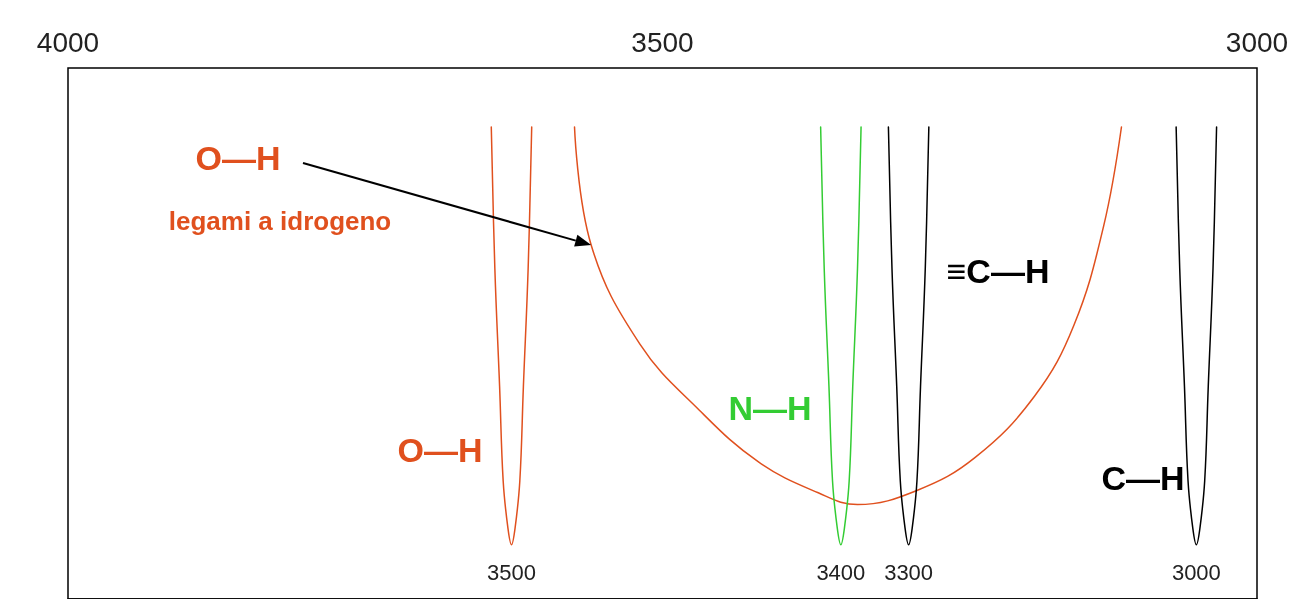 The width and height of the screenshot is (1310, 607). Describe the element at coordinates (1143, 478) in the screenshot. I see `series-label: C—H` at that location.